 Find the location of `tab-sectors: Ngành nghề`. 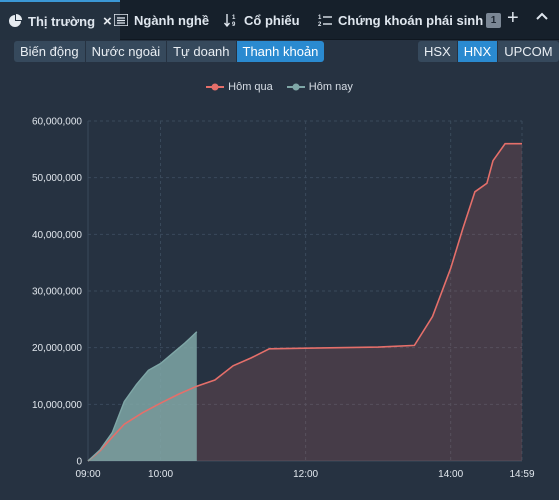

tab-sectors: Ngành nghề is located at coordinates (161, 20).